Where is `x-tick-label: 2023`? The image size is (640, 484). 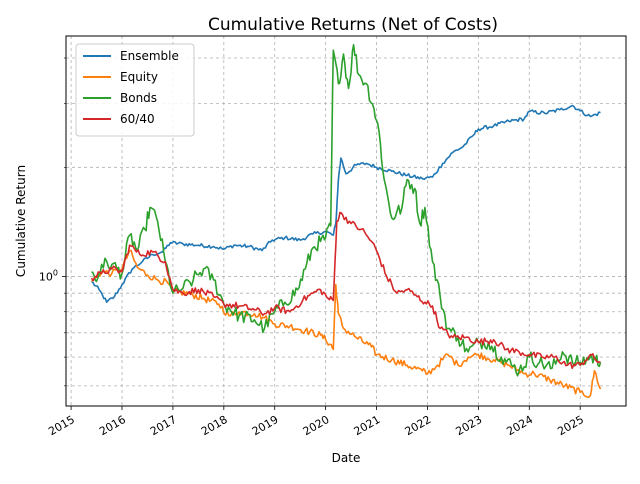
x-tick-label: 2023 is located at coordinates (469, 425).